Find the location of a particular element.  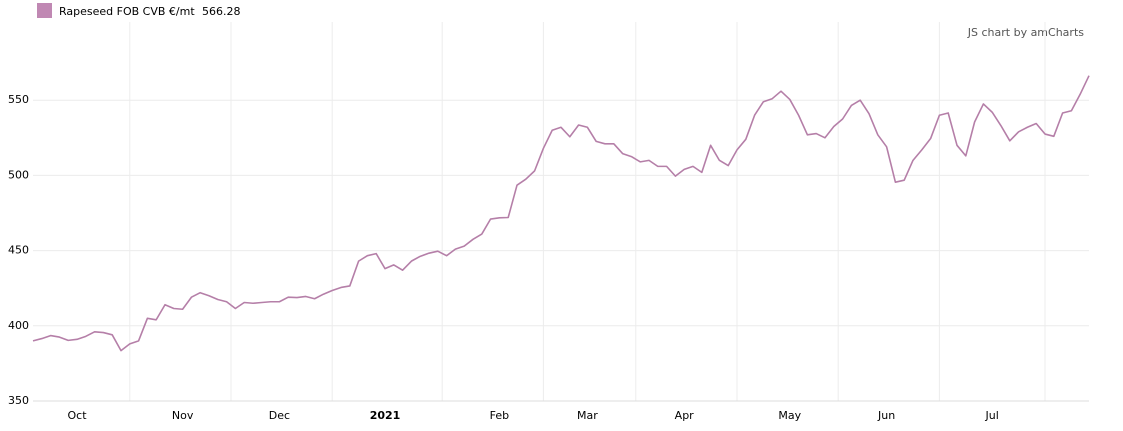

y-tick-label: 400 is located at coordinates (18, 325).